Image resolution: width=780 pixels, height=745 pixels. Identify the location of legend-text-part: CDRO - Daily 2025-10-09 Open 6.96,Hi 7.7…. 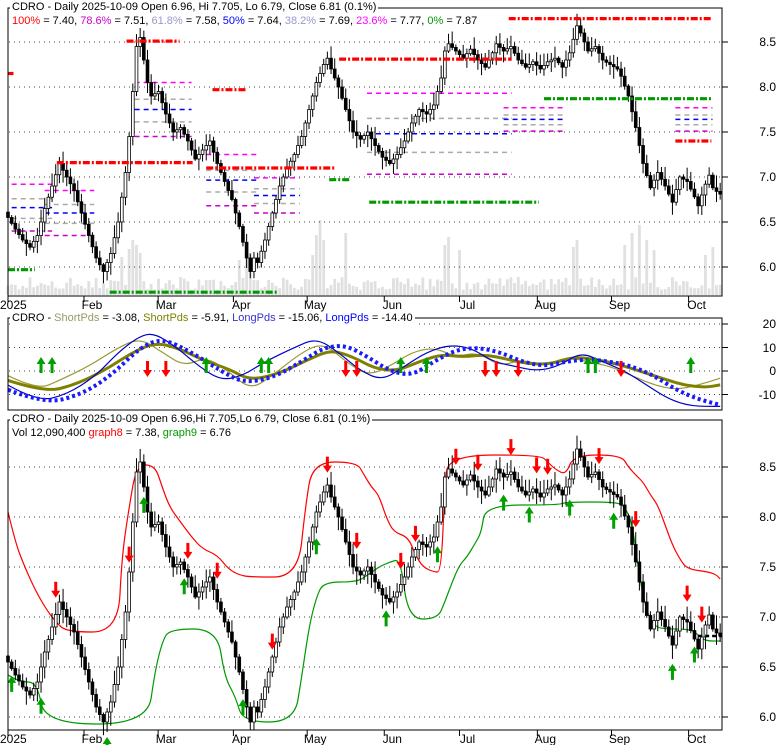
(191, 419).